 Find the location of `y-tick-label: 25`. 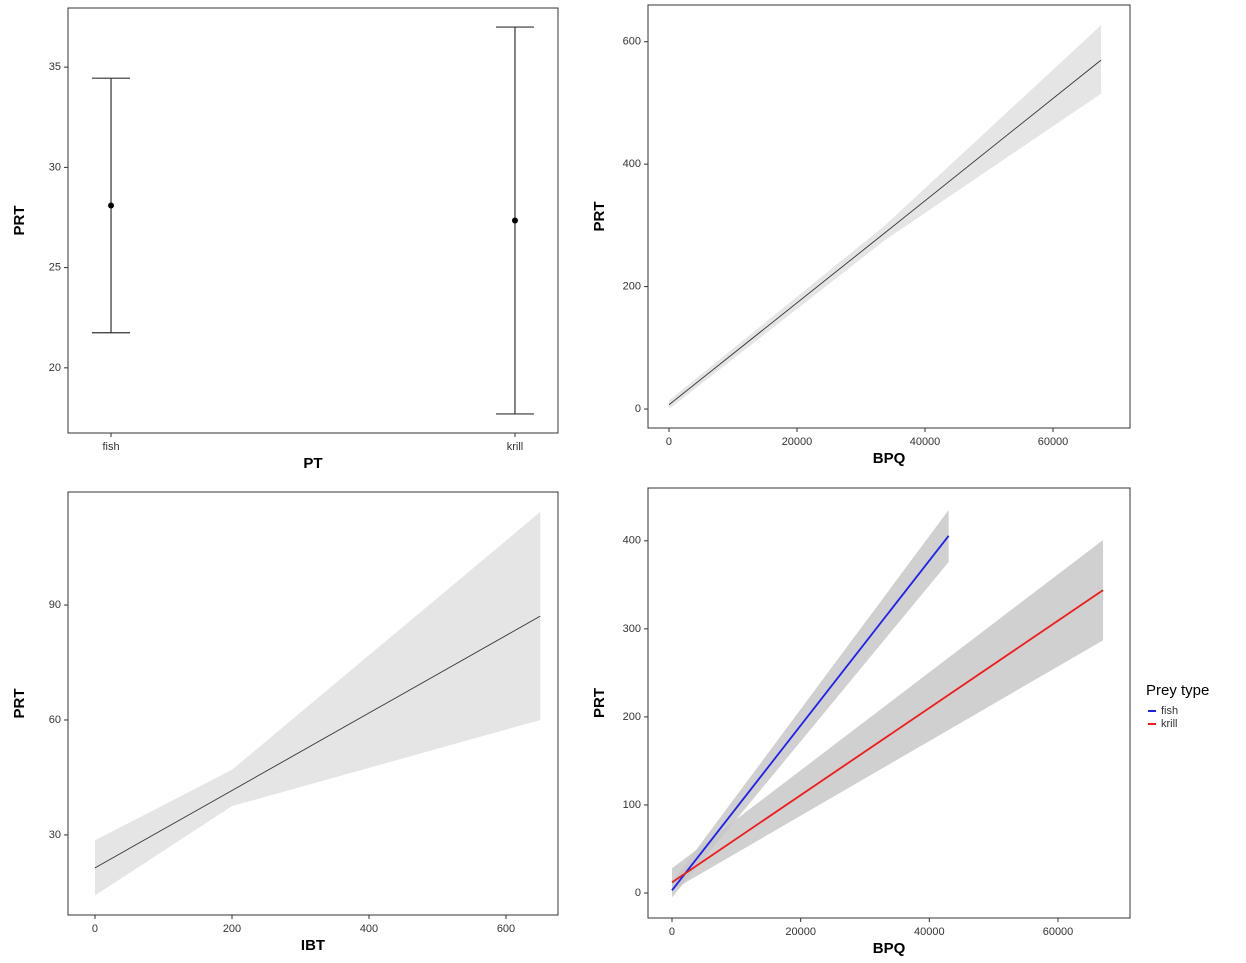

y-tick-label: 25 is located at coordinates (55, 268).